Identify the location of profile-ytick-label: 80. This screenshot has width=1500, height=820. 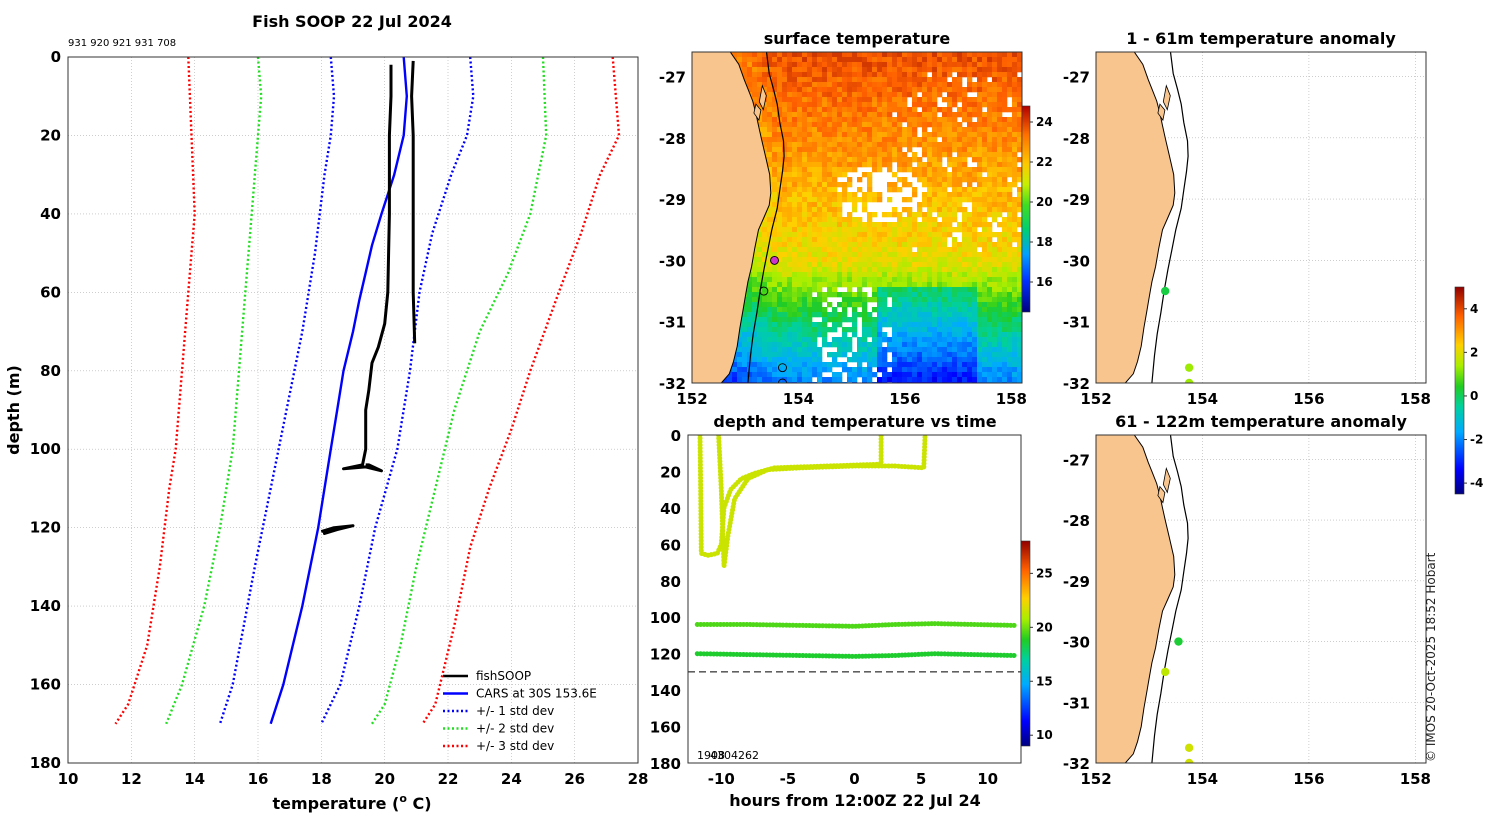
(50, 371).